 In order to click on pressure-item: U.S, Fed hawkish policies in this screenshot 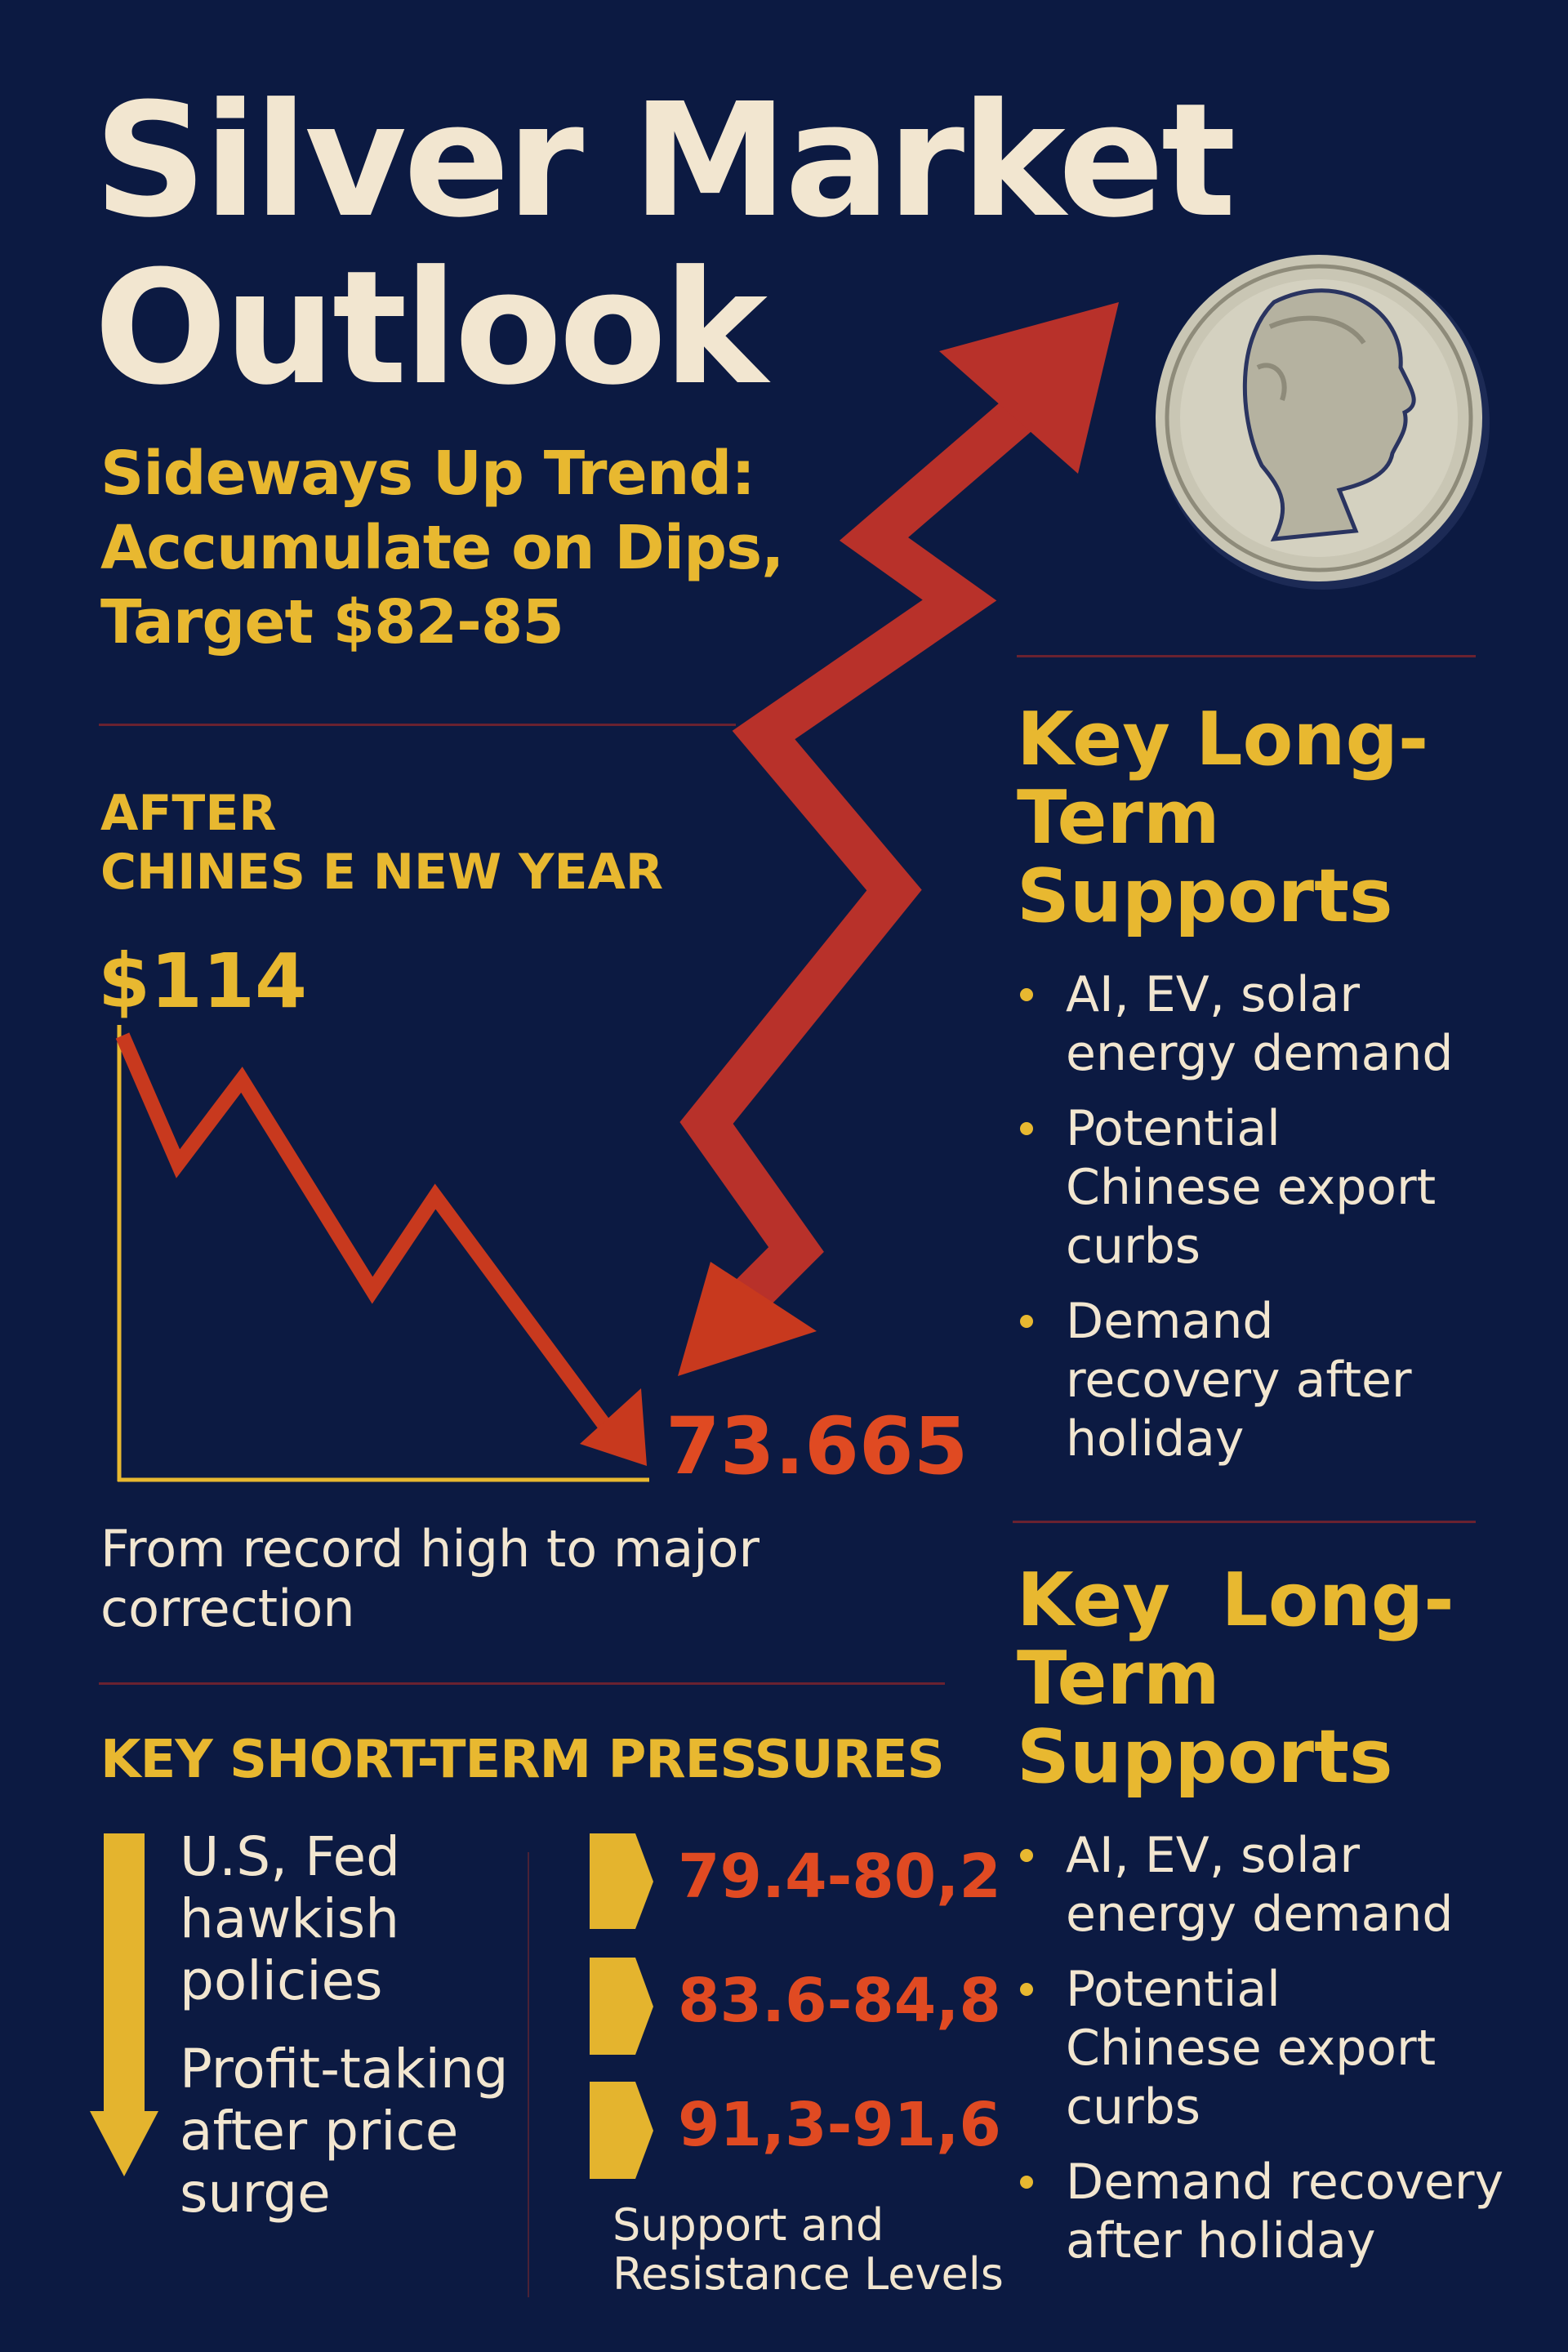, I will do `click(290, 1919)`.